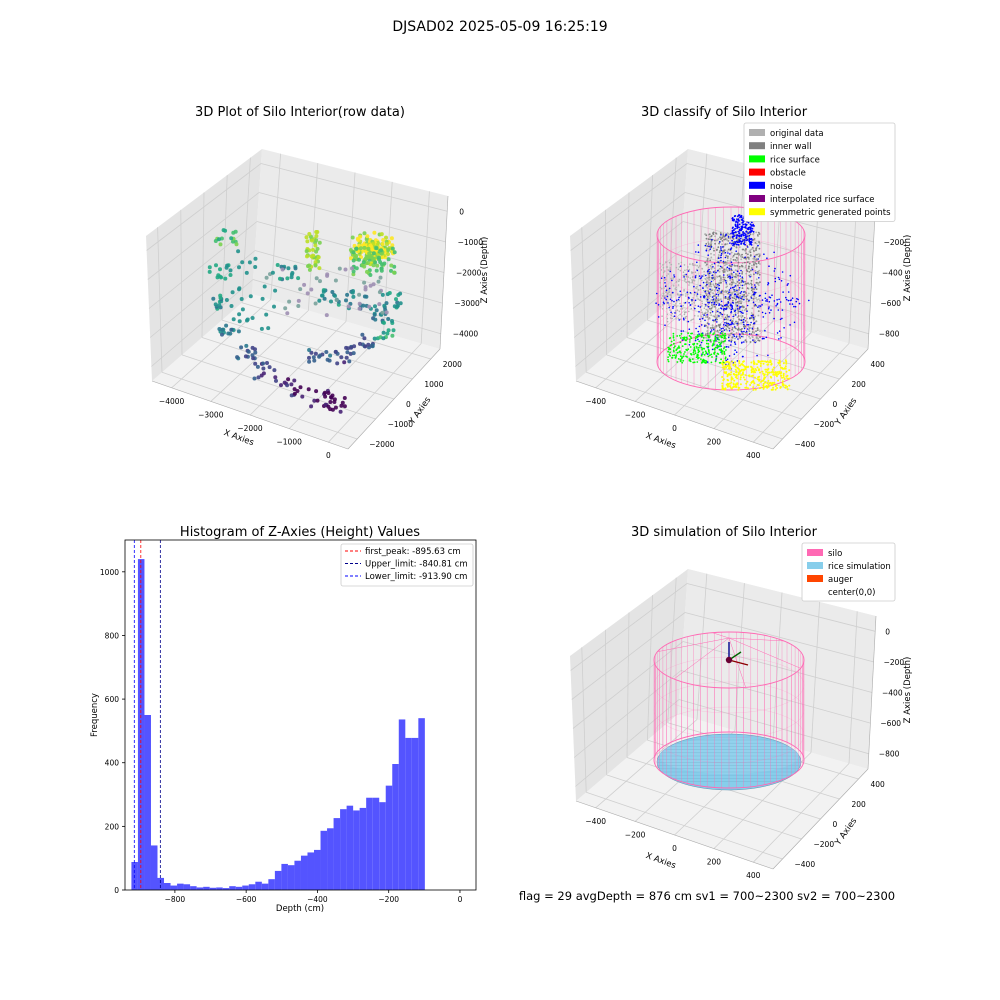  What do you see at coordinates (660, 861) in the screenshot?
I see `x-axis-label: X Axies` at bounding box center [660, 861].